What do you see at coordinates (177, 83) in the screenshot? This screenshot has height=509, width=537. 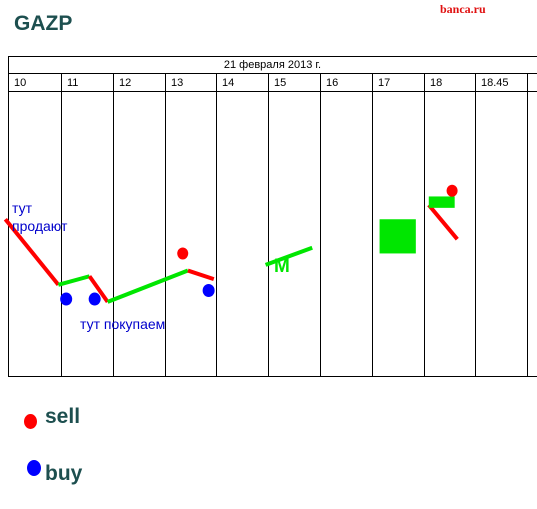 I see `x-tick-label: 13` at bounding box center [177, 83].